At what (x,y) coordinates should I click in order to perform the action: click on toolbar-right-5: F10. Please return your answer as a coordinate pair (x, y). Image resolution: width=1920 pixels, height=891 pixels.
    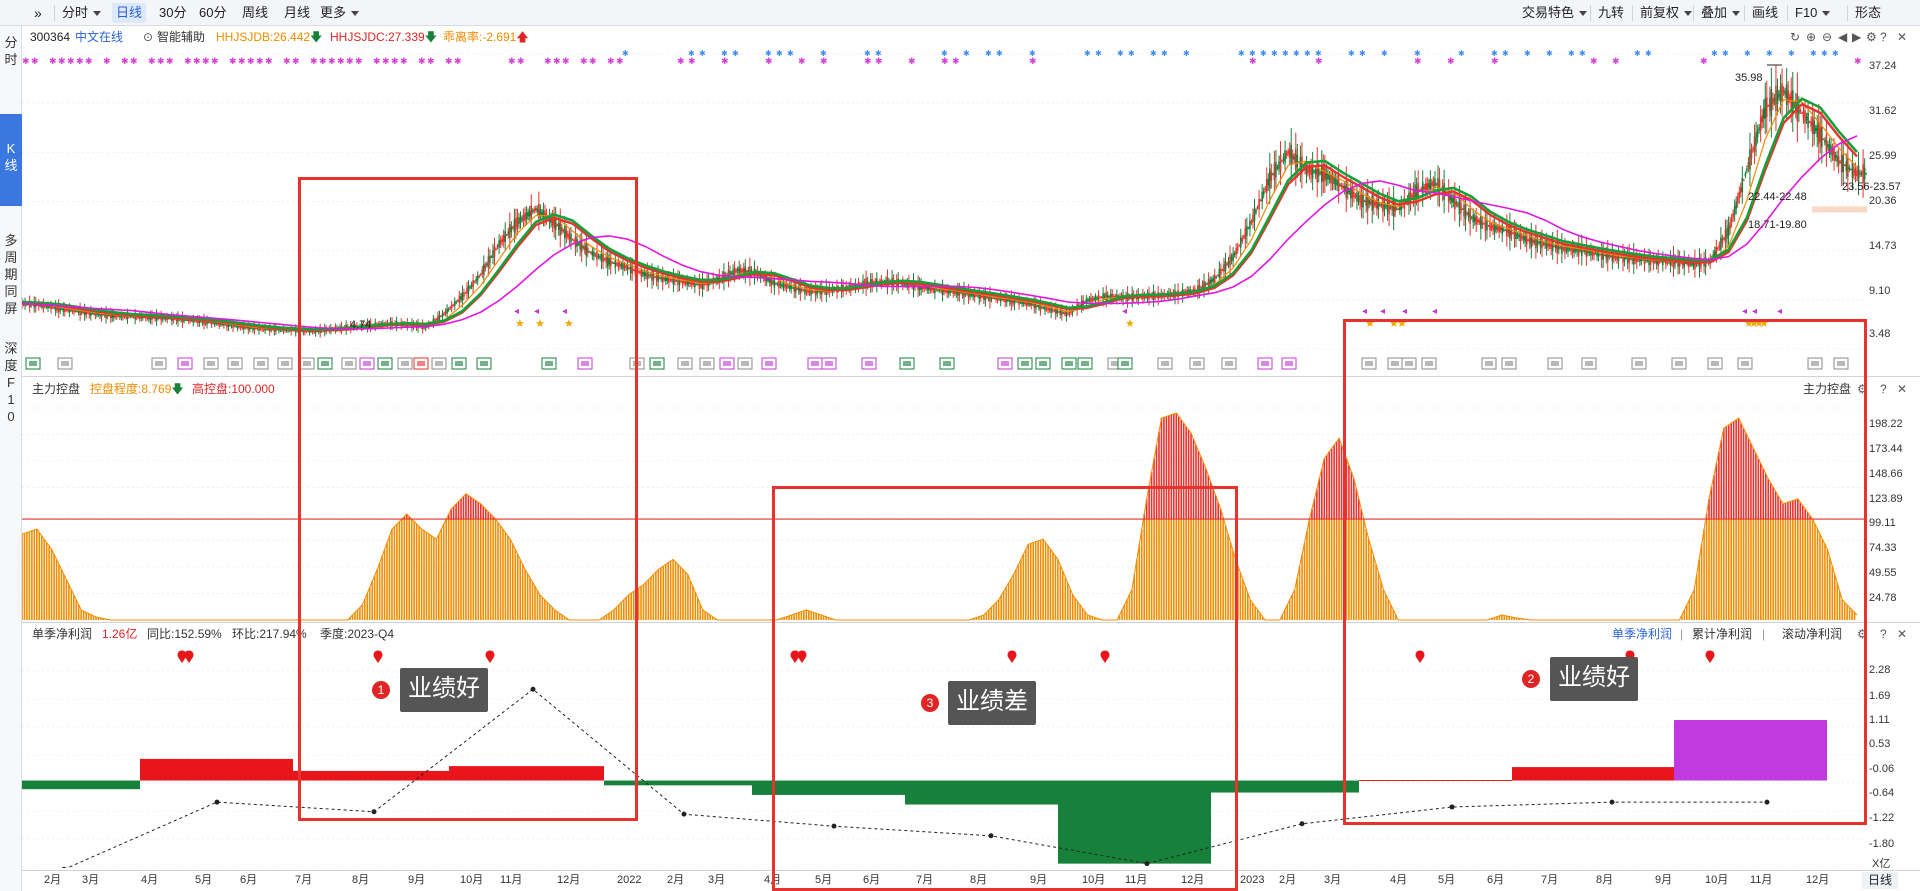
    Looking at the image, I should click on (1812, 13).